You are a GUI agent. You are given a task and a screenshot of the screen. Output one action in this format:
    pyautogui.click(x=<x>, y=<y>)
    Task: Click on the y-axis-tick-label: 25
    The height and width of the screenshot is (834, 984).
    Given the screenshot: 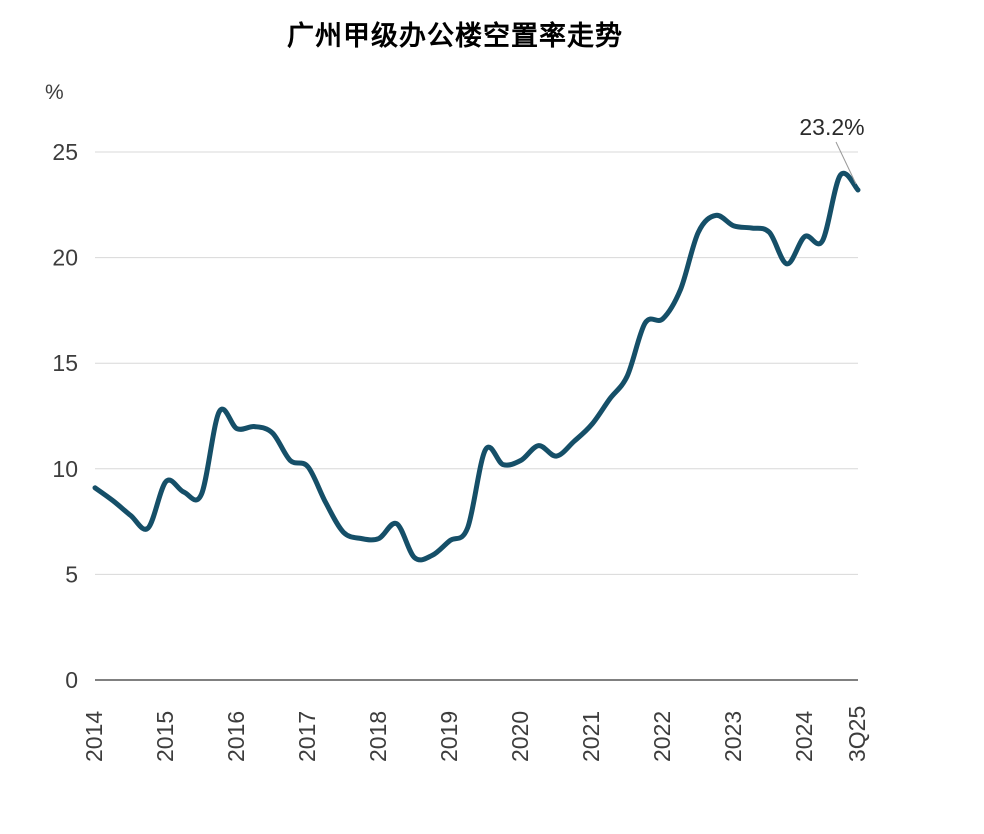 What is the action you would take?
    pyautogui.click(x=65, y=152)
    